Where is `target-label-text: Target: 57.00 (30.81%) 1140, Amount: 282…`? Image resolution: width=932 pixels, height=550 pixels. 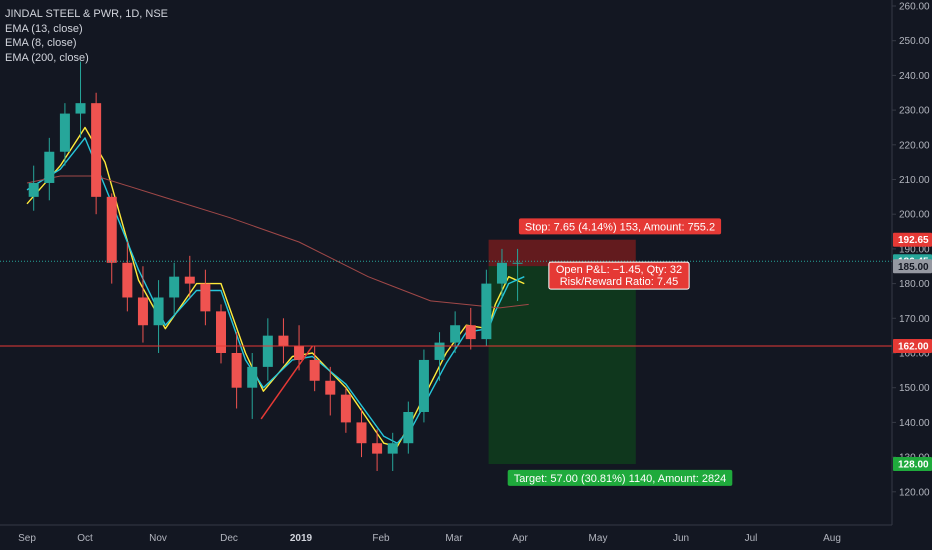 target-label-text: Target: 57.00 (30.81%) 1140, Amount: 282… is located at coordinates (620, 479).